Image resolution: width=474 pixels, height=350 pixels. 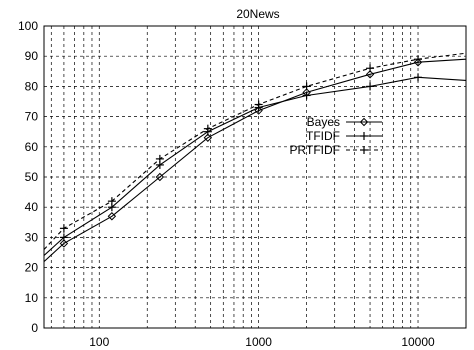 What do you see at coordinates (32, 117) in the screenshot?
I see `y-tick-label: 70` at bounding box center [32, 117].